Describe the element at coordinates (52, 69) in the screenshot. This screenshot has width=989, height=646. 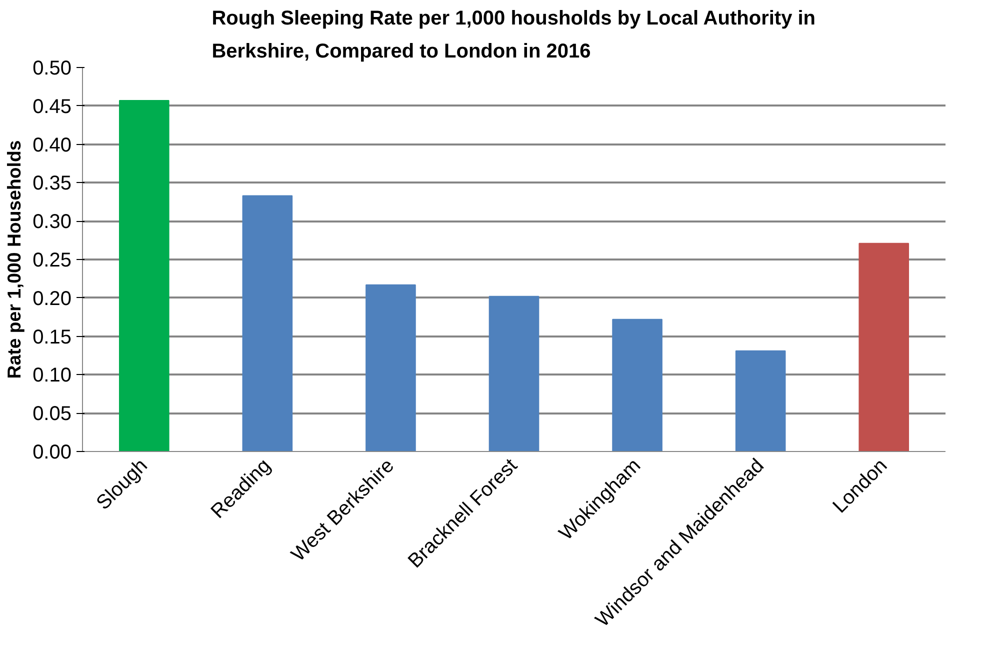
I see `y-tick-label: 0.50` at that location.